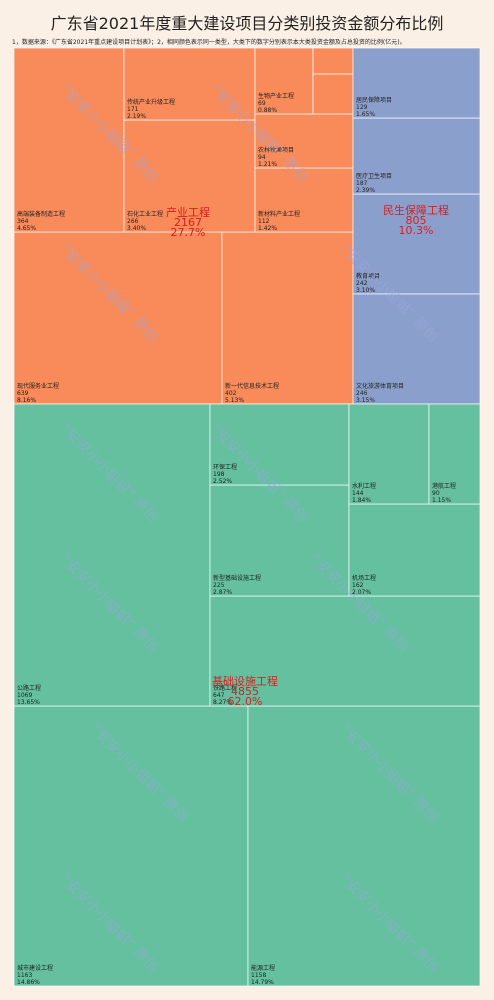 This screenshot has height=1000, width=494. I want to click on cell-label: 环保工程 198 2.52%, so click(225, 474).